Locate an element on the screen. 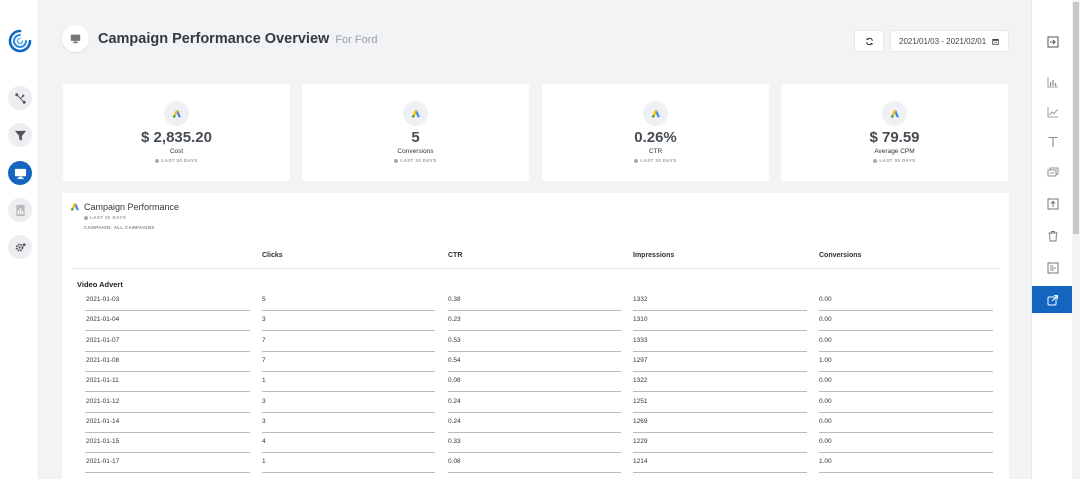 This screenshot has height=479, width=1080. trash-icon is located at coordinates (1052, 235).